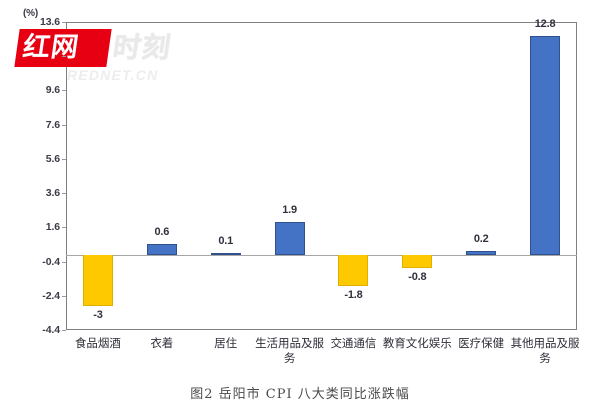 The height and width of the screenshot is (410, 600). I want to click on category-label-4: 生活用品及服务, so click(290, 350).